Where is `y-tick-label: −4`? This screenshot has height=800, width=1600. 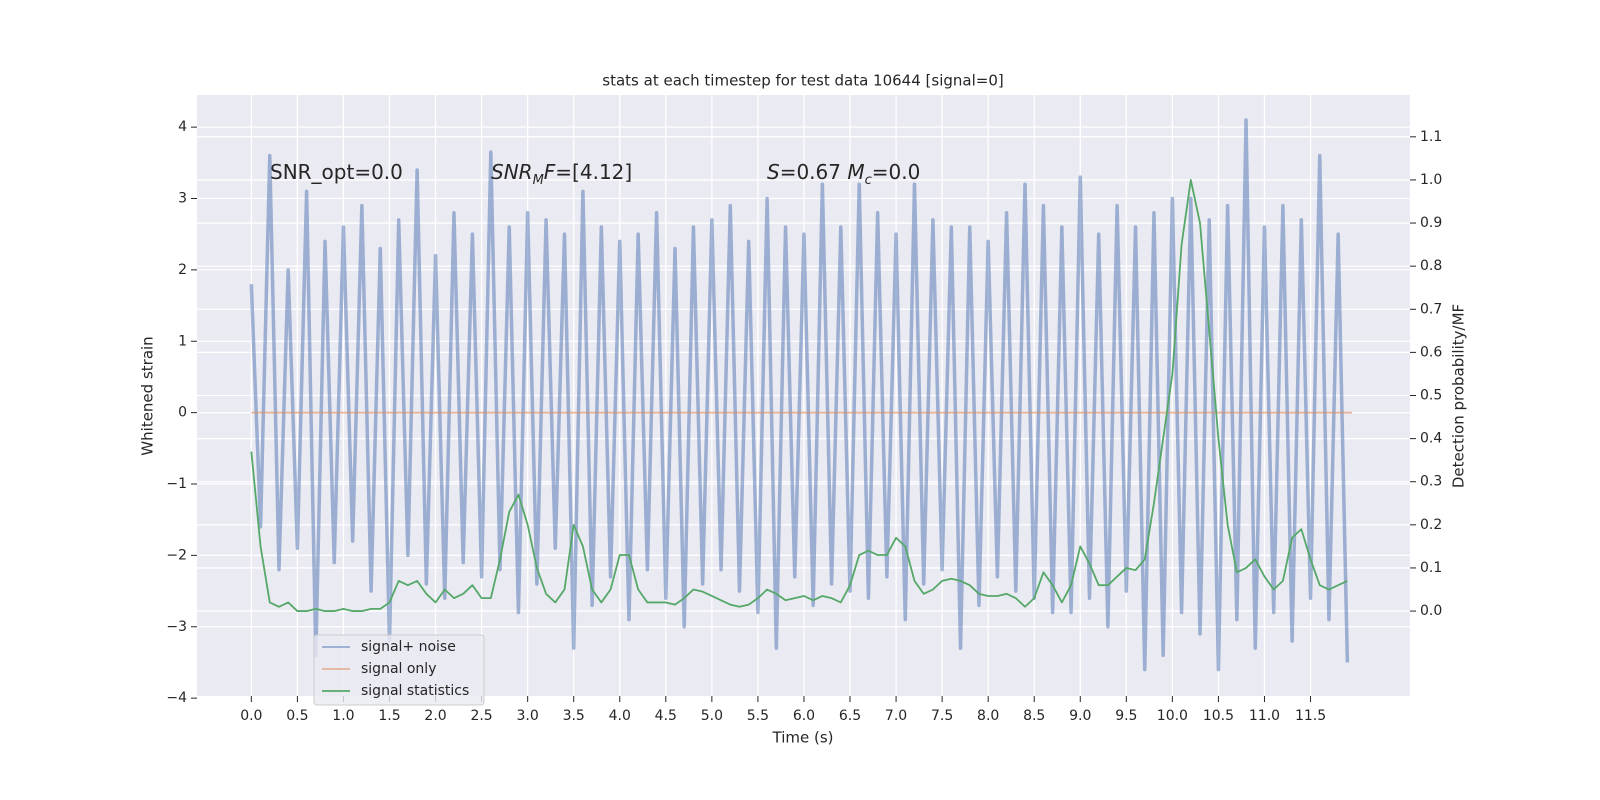
y-tick-label: −4 is located at coordinates (176, 698).